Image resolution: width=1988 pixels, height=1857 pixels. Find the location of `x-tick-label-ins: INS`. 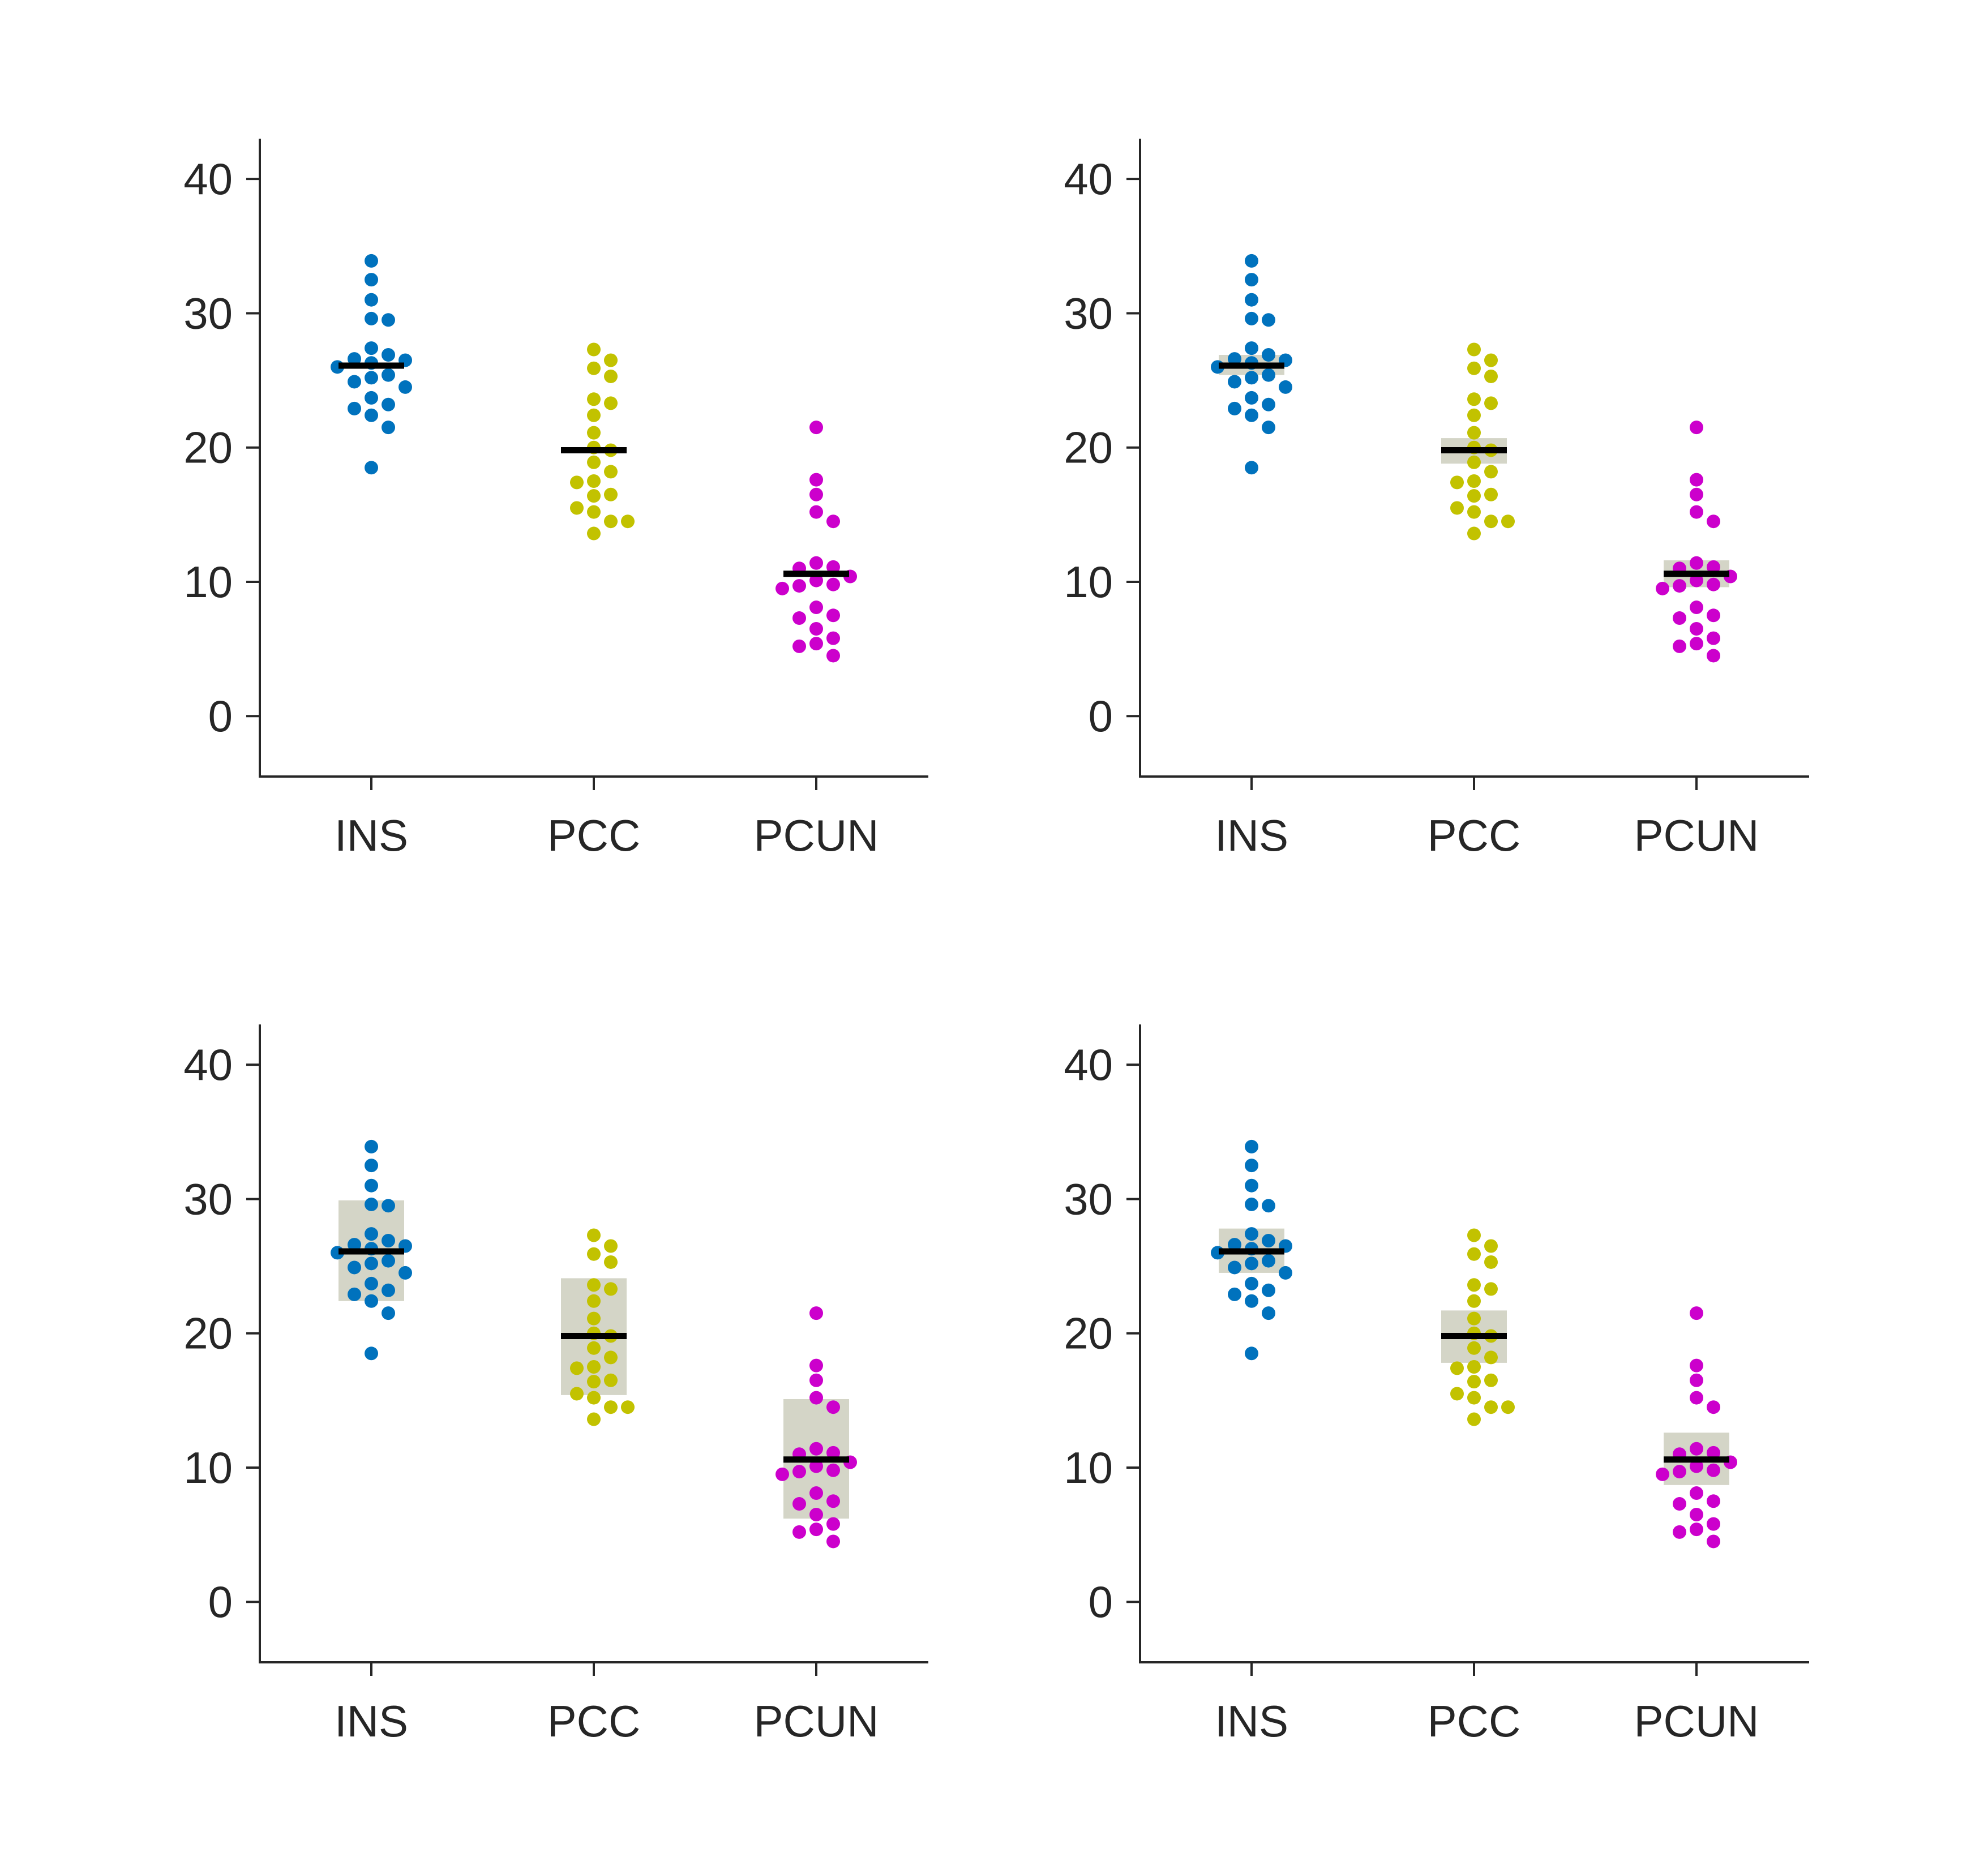

x-tick-label-ins: INS is located at coordinates (371, 1721).